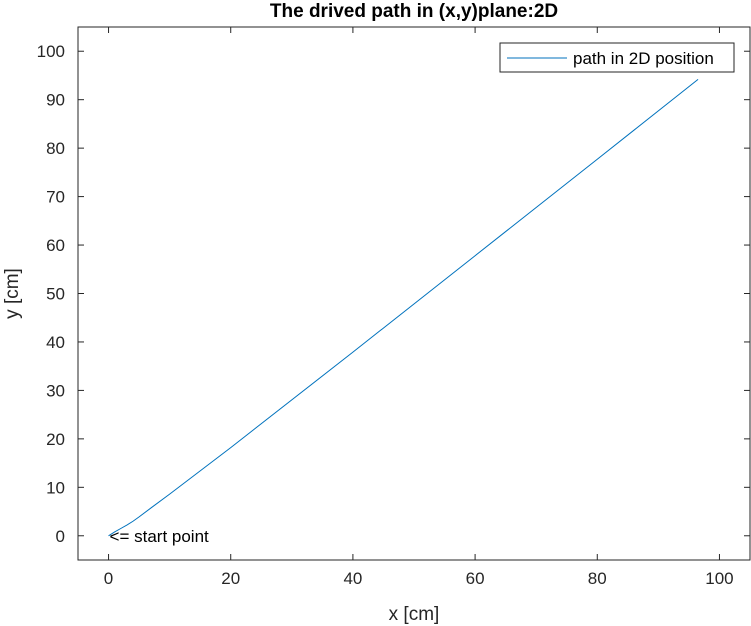 Image resolution: width=751 pixels, height=626 pixels. What do you see at coordinates (55, 100) in the screenshot?
I see `y-tick-label: 90` at bounding box center [55, 100].